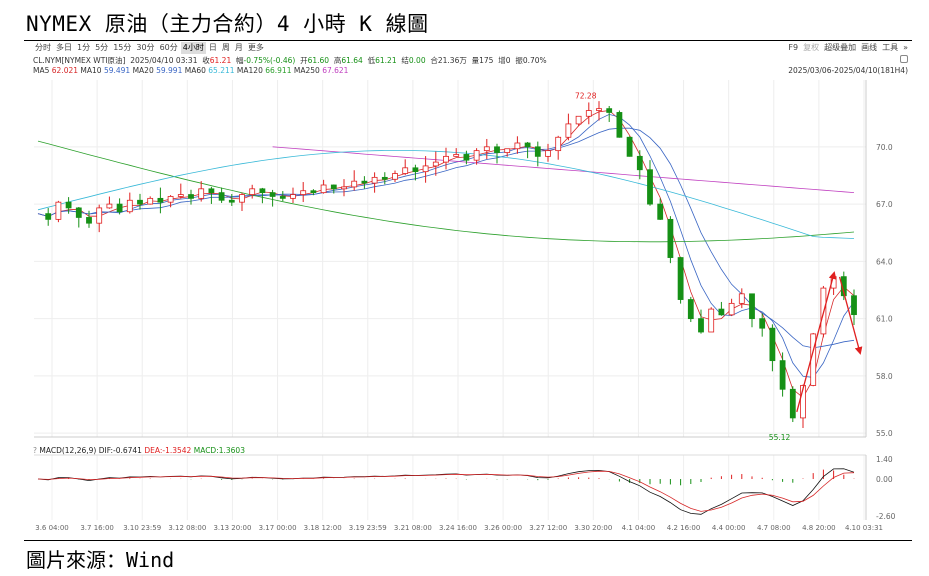 Image resolution: width=929 pixels, height=576 pixels. Describe the element at coordinates (222, 70) in the screenshot. I see `ma-legend-value-3: 65.211` at that location.